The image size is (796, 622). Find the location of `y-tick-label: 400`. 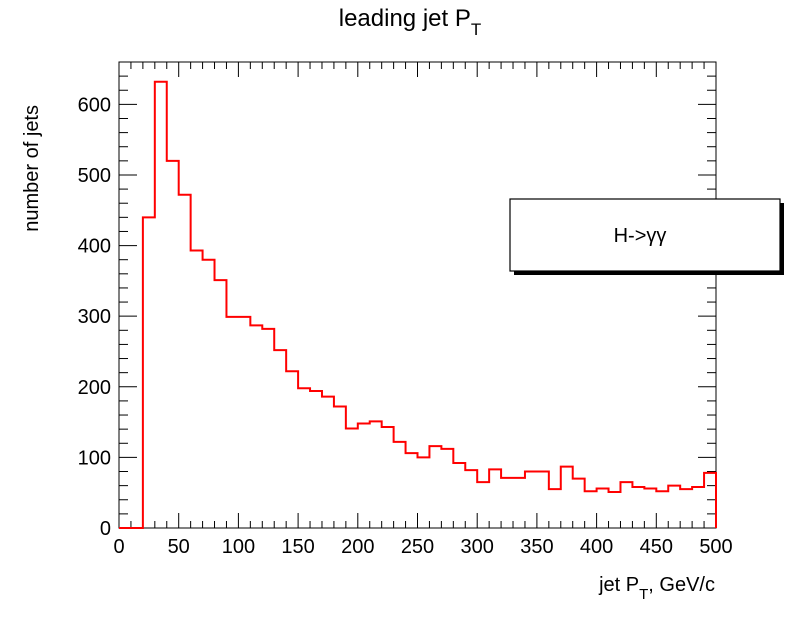

y-tick-label: 400 is located at coordinates (94, 247).